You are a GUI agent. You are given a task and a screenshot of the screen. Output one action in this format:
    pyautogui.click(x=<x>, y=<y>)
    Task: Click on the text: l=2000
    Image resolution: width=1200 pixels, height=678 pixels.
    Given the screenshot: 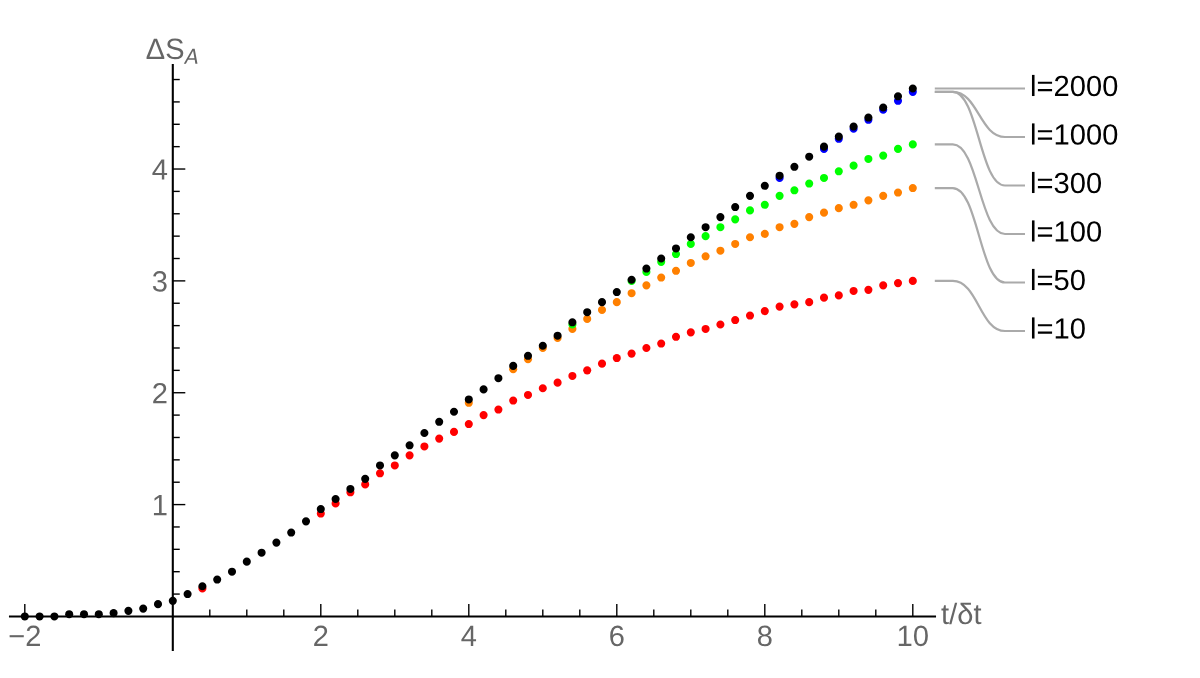 What is the action you would take?
    pyautogui.click(x=1074, y=85)
    